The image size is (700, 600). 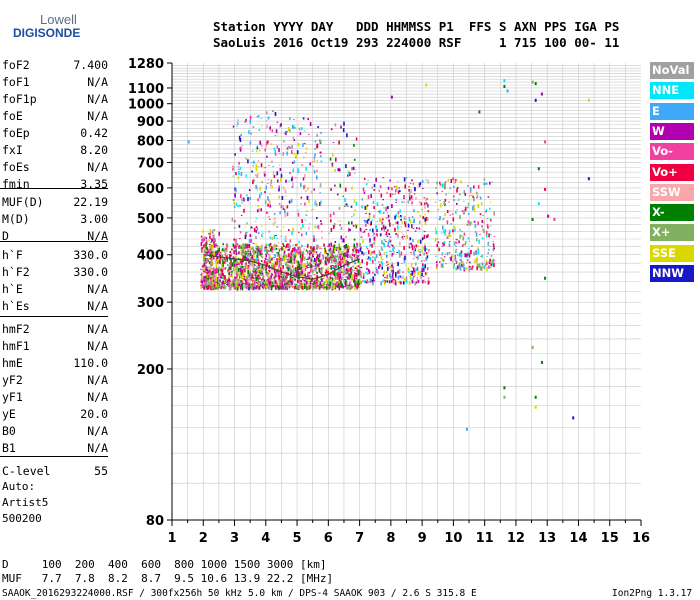 I want to click on param-separator, so click(x=54, y=316).